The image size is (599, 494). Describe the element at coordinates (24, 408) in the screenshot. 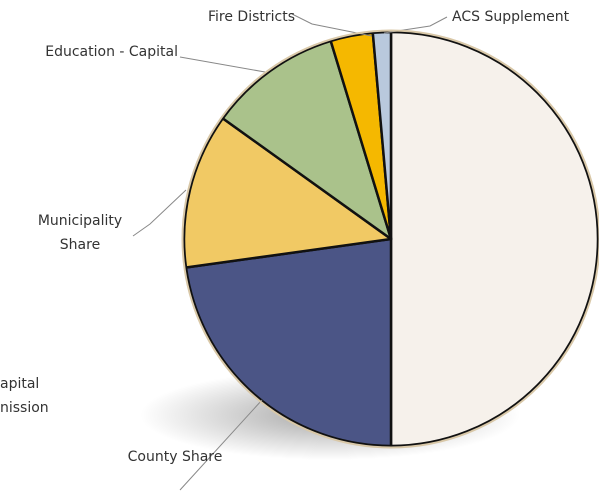

I see `annotation: nission` at that location.